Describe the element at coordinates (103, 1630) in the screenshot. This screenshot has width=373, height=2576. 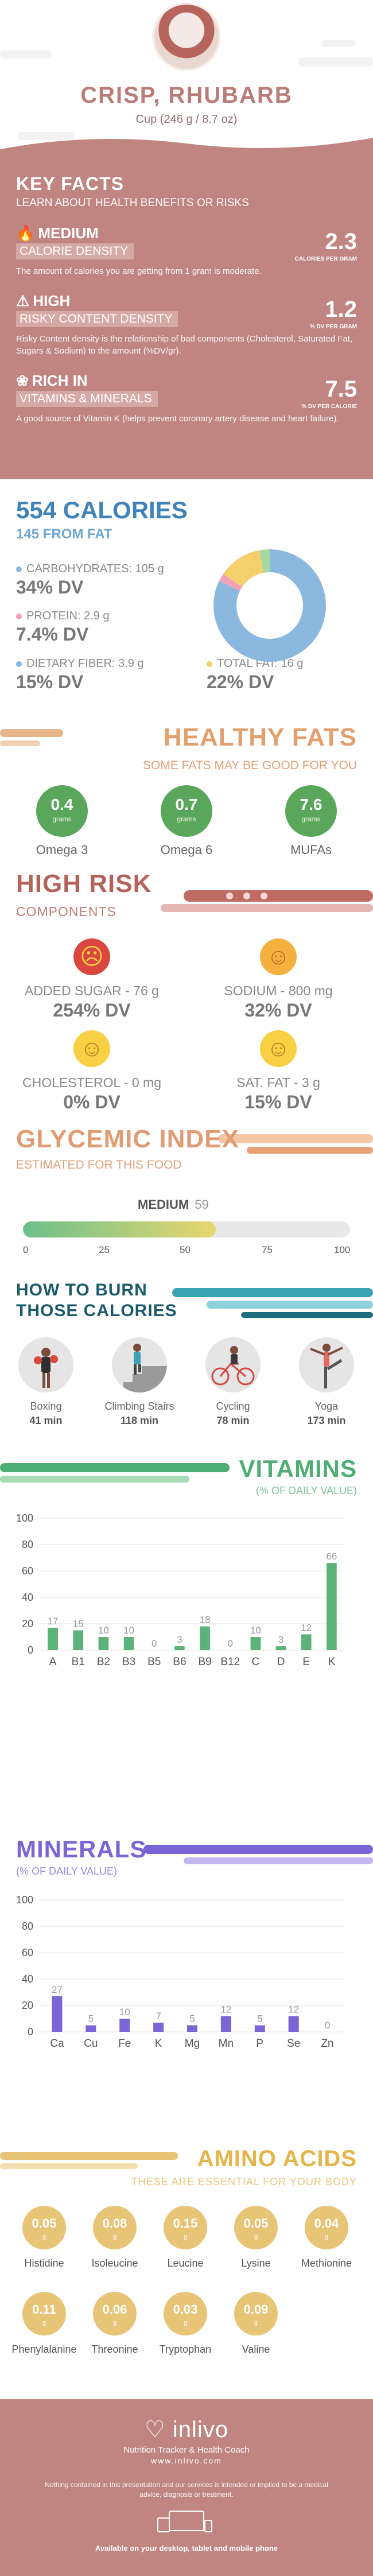
I see `bar-value-label: 10` at that location.